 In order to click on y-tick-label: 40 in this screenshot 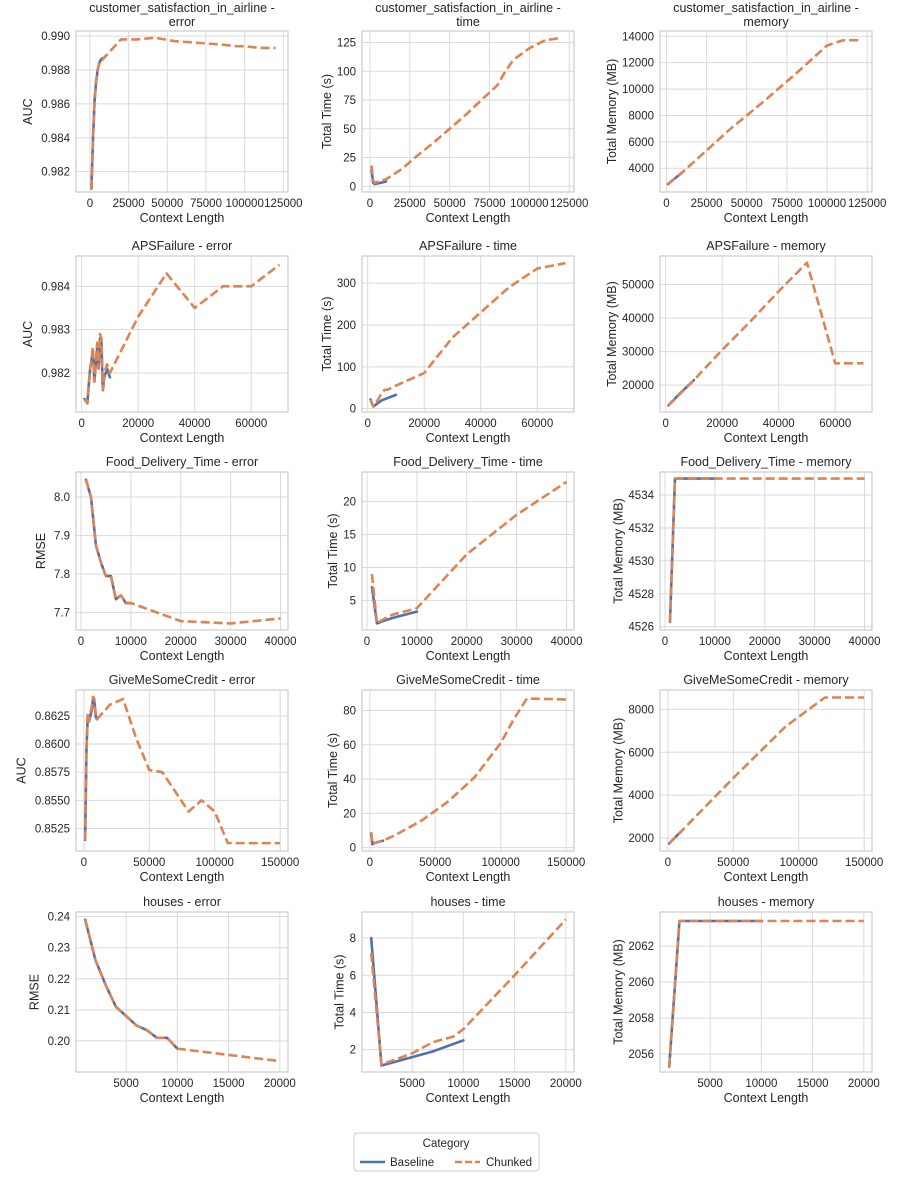, I will do `click(349, 780)`.